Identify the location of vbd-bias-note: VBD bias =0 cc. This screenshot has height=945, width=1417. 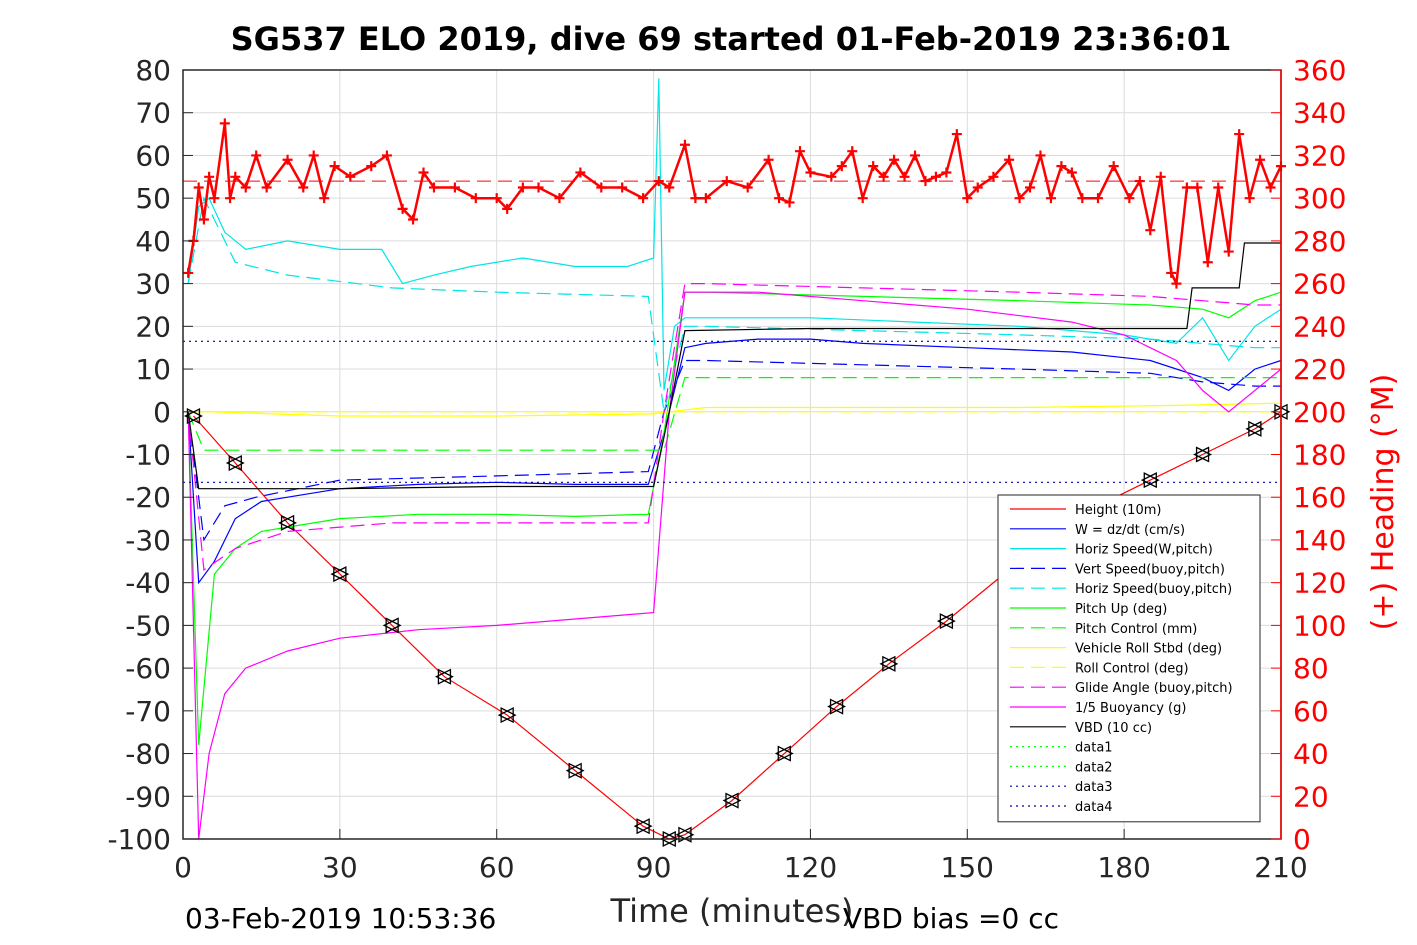
(951, 918).